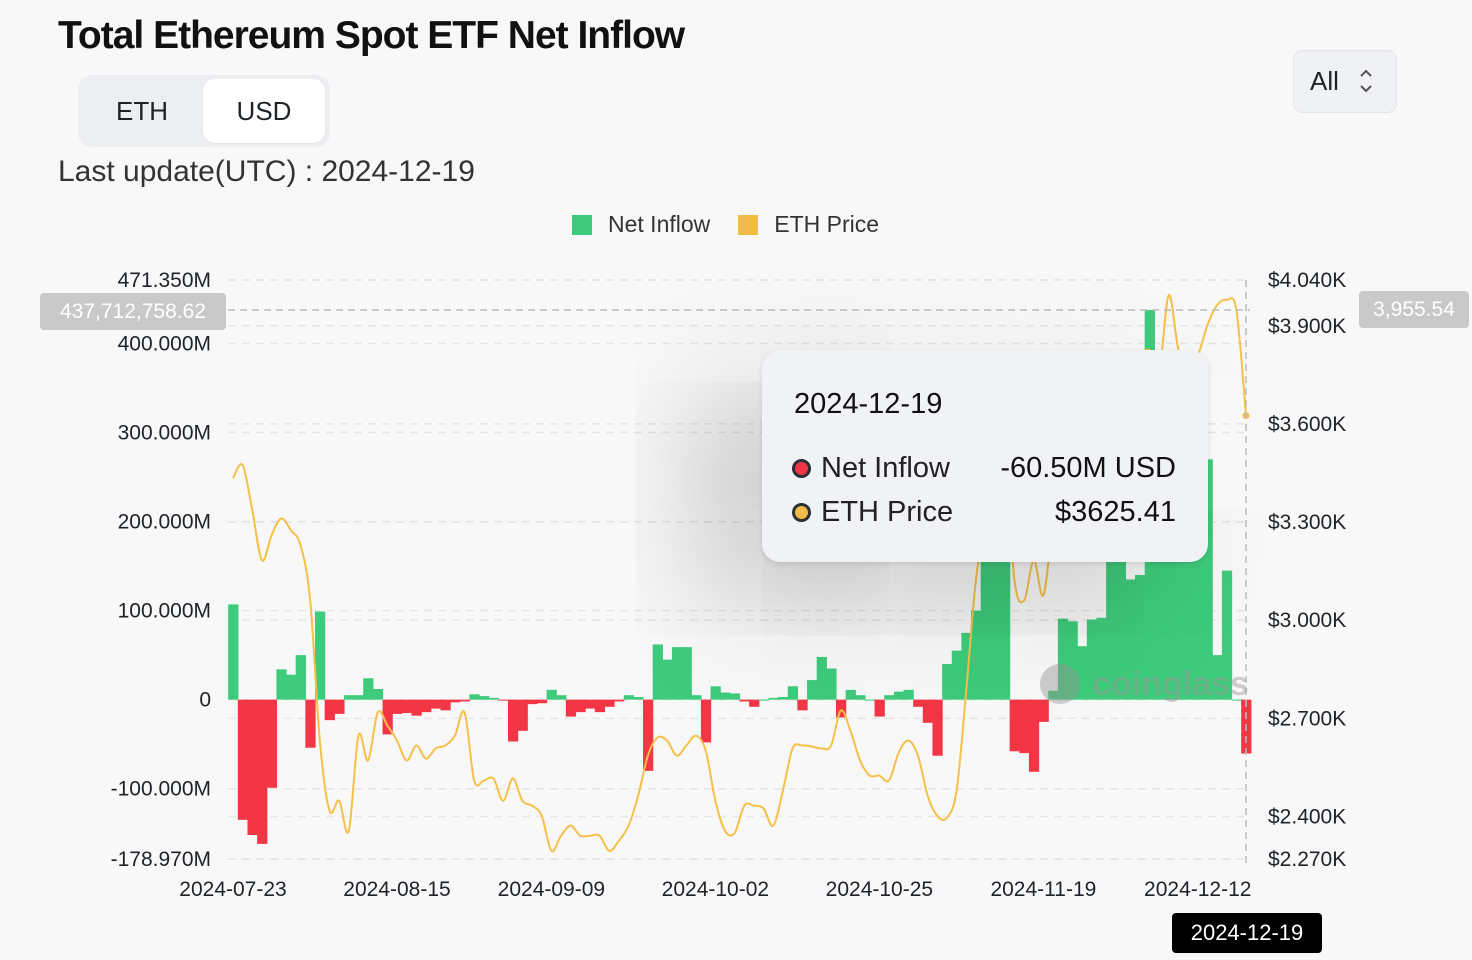 The height and width of the screenshot is (960, 1472). What do you see at coordinates (264, 111) in the screenshot?
I see `toggle-usd: USD` at bounding box center [264, 111].